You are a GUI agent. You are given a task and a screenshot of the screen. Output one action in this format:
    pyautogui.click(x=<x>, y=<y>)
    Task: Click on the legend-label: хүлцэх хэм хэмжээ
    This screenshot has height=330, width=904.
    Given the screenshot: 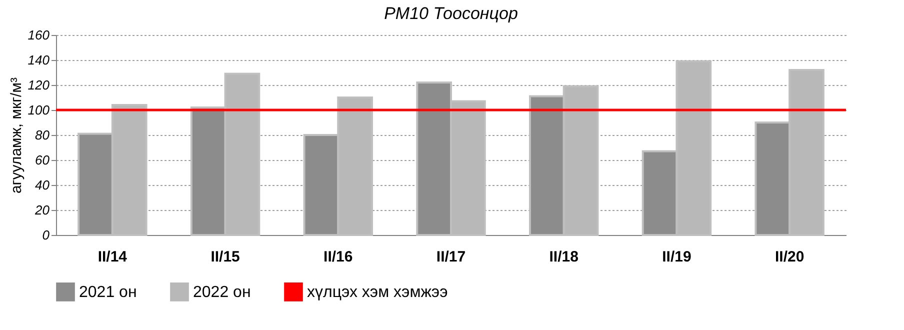 What is the action you would take?
    pyautogui.click(x=377, y=292)
    